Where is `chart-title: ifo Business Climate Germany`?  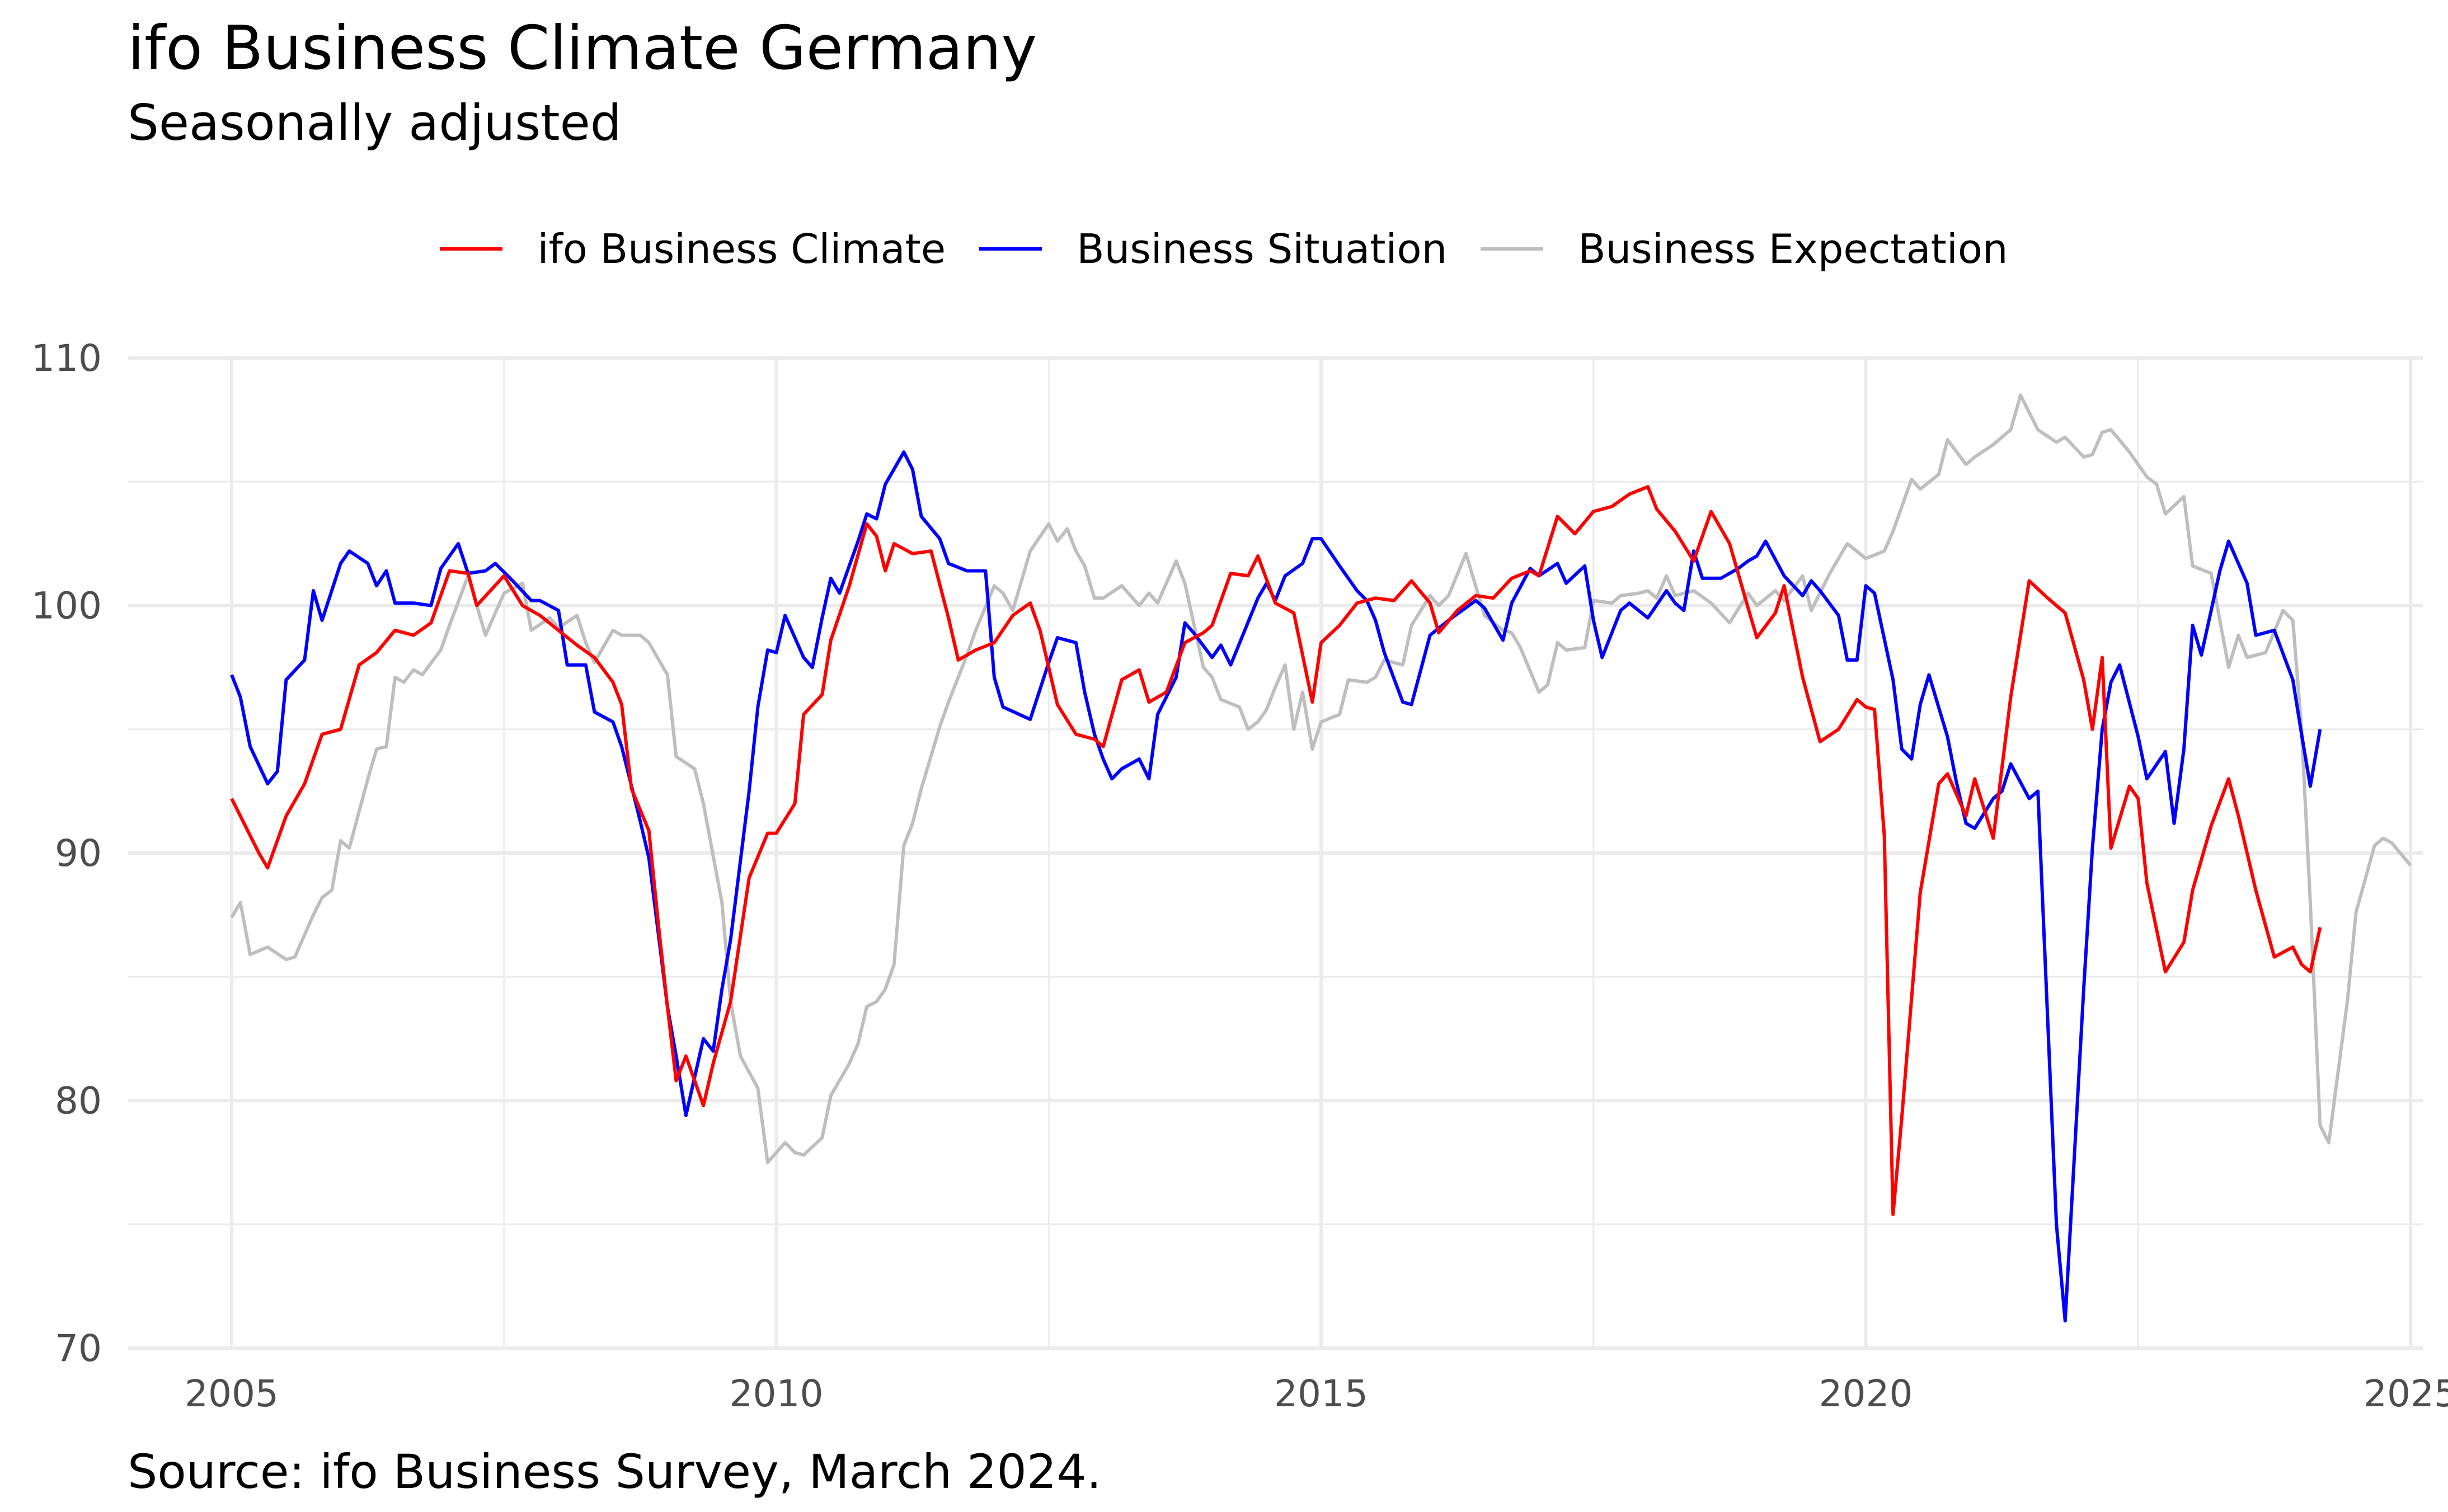
chart-title: ifo Business Climate Germany is located at coordinates (582, 48).